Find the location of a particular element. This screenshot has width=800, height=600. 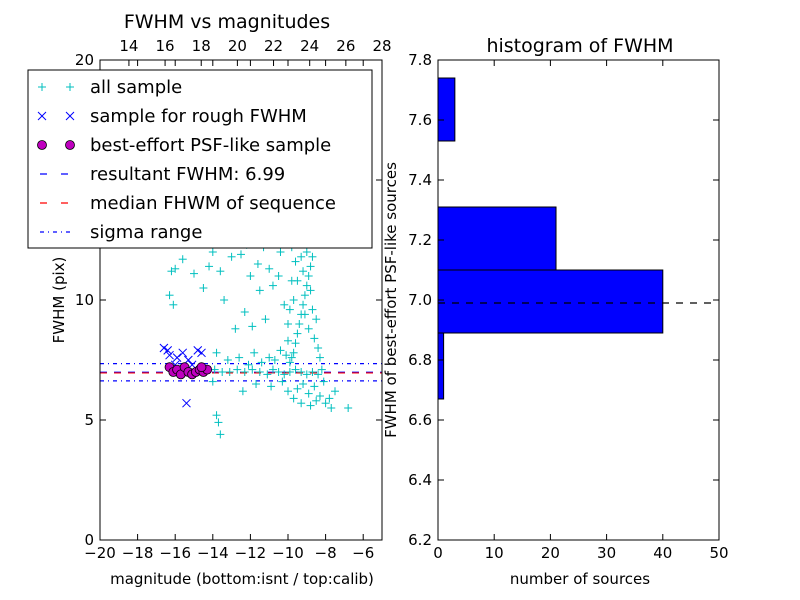

scatter-top-x-tick-label: 14 is located at coordinates (128, 46).